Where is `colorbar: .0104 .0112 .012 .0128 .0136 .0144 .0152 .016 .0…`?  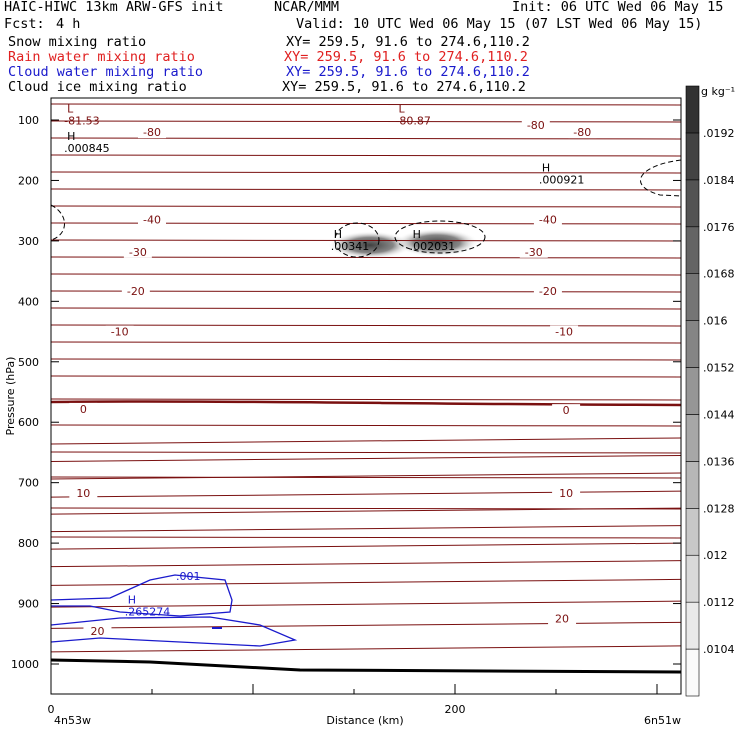
colorbar: .0104 .0112 .012 .0128 .0136 .0144 .0152 .016 .0… is located at coordinates (710, 391).